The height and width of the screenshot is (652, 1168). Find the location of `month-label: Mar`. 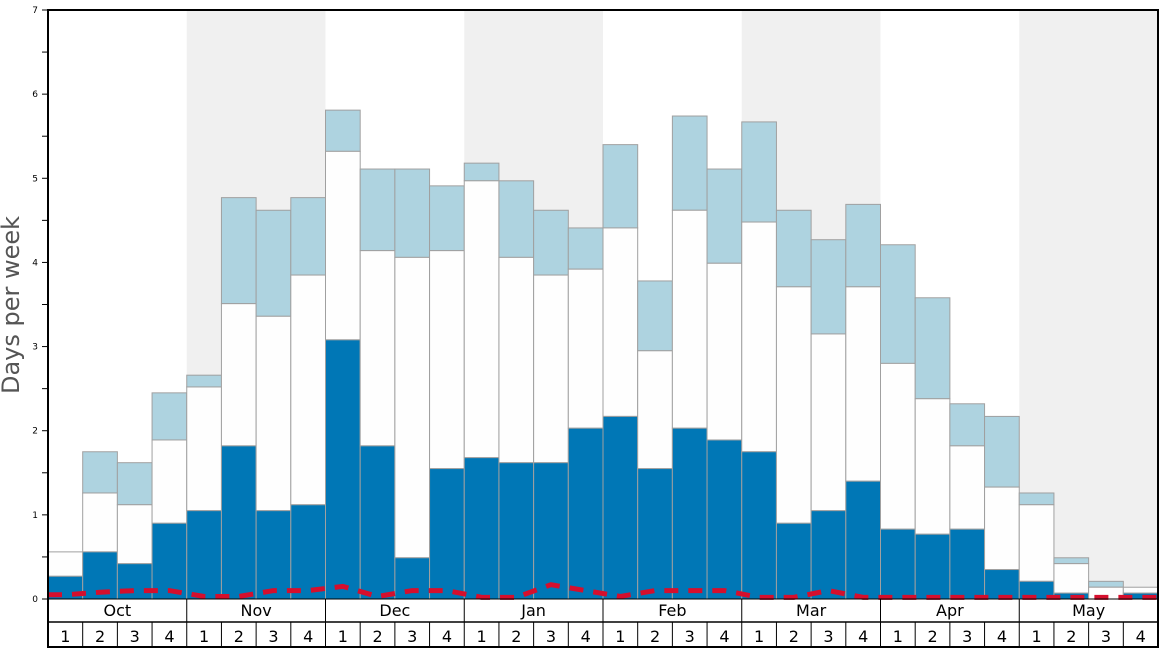

month-label: Mar is located at coordinates (811, 610).